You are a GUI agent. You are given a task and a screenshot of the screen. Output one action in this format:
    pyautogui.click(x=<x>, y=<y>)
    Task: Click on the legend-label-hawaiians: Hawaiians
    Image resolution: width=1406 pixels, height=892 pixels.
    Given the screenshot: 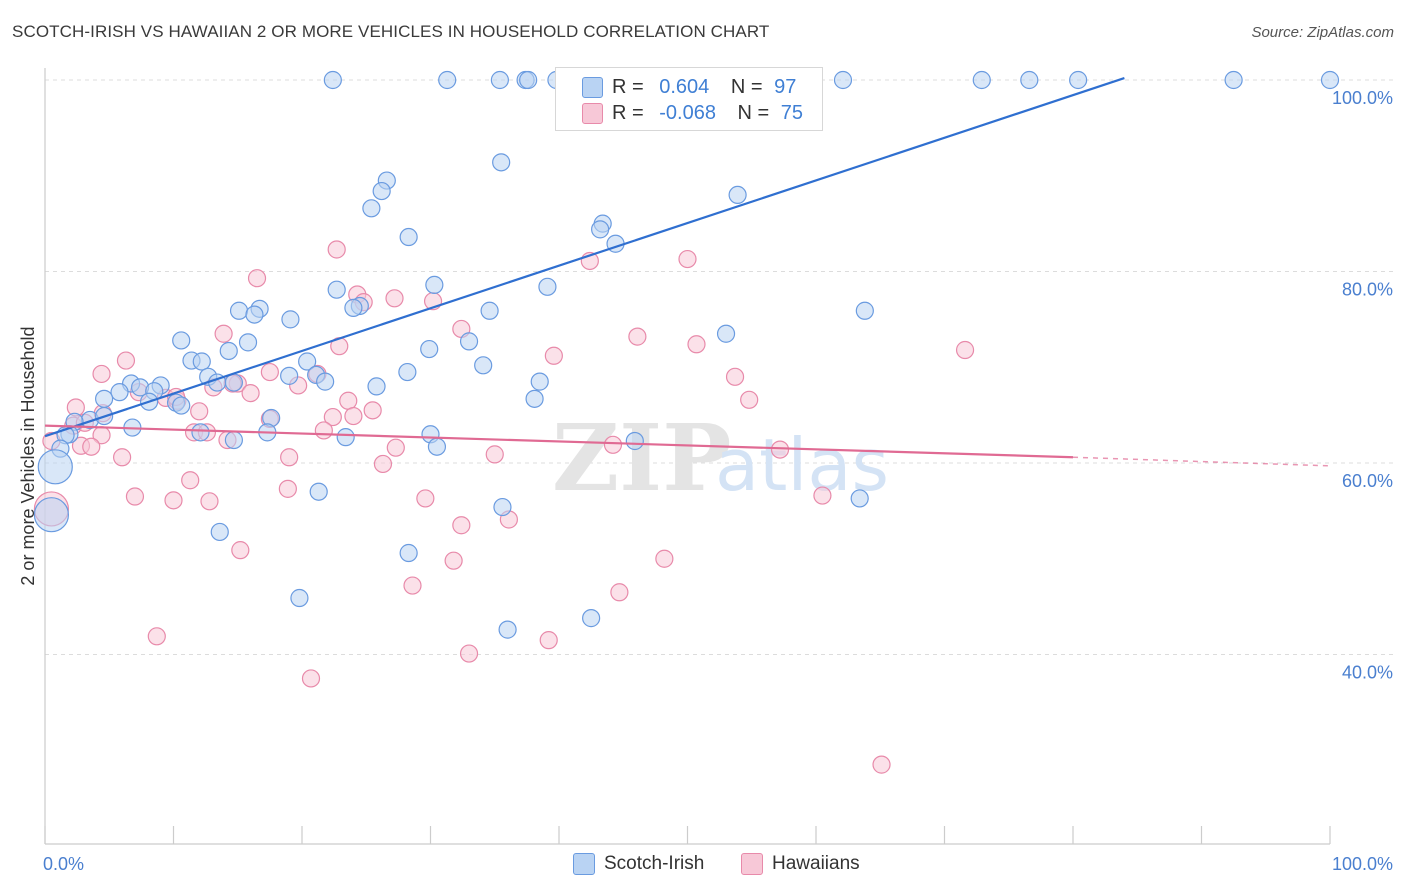 What is the action you would take?
    pyautogui.click(x=816, y=863)
    